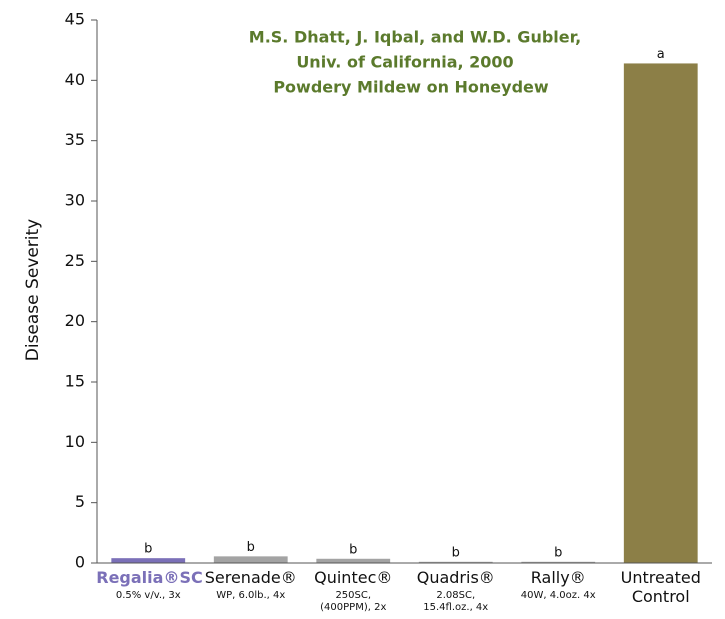  Describe the element at coordinates (149, 577) in the screenshot. I see `x-tick-label: Regalia®SC` at that location.